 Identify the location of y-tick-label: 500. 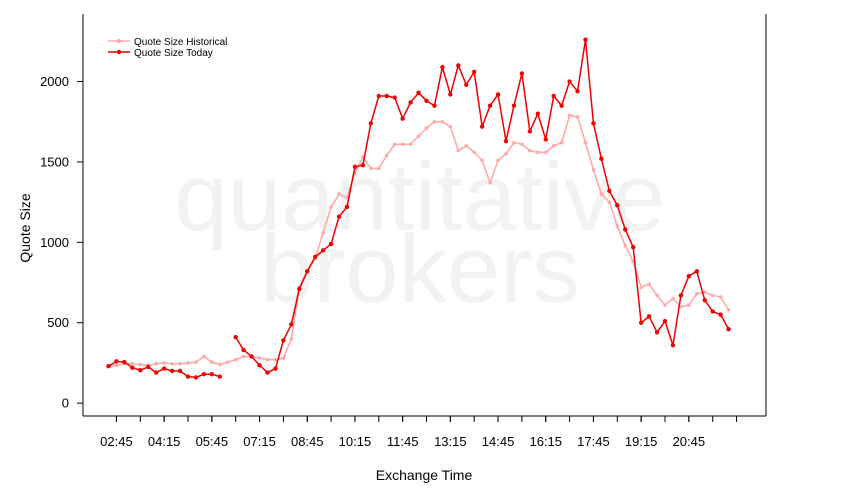
(58, 322).